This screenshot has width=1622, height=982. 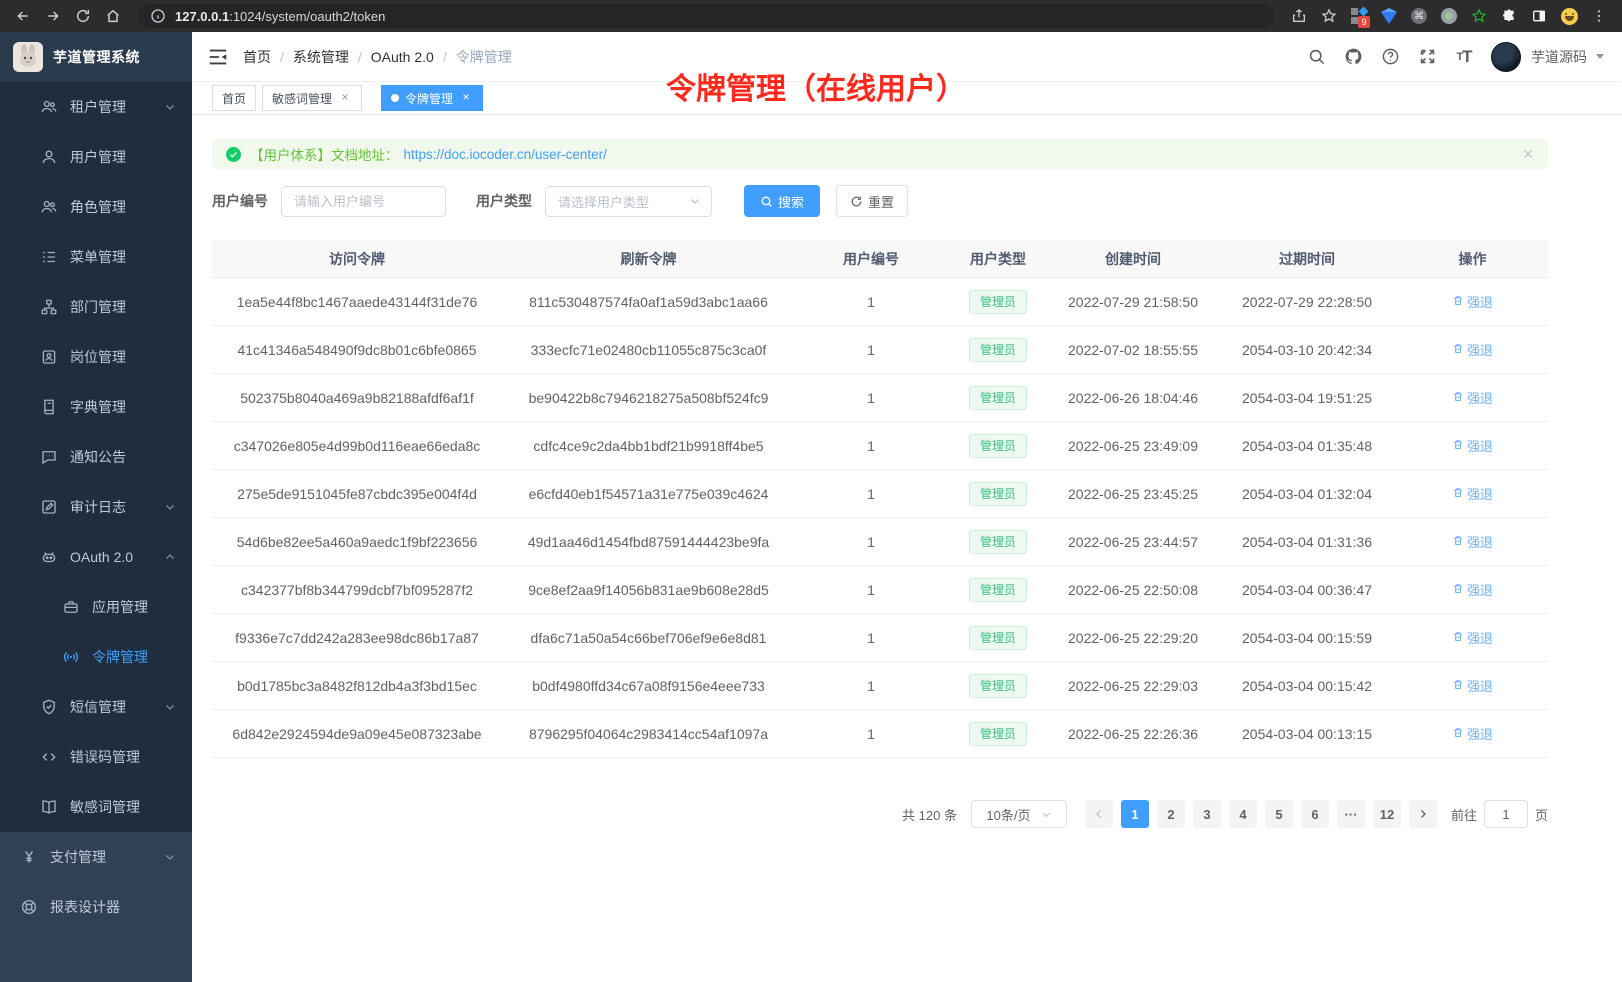 What do you see at coordinates (53, 16) in the screenshot?
I see `forward-icon` at bounding box center [53, 16].